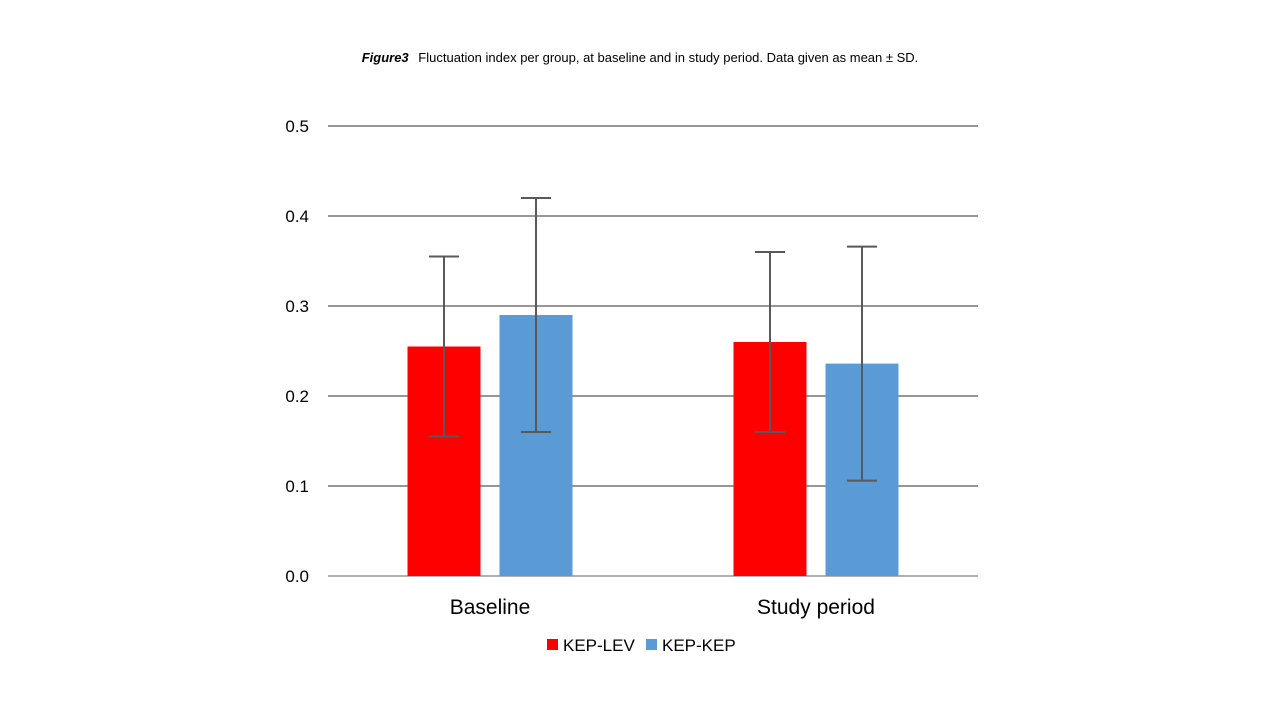  Describe the element at coordinates (297, 396) in the screenshot. I see `y-tick-label: 0.2` at that location.